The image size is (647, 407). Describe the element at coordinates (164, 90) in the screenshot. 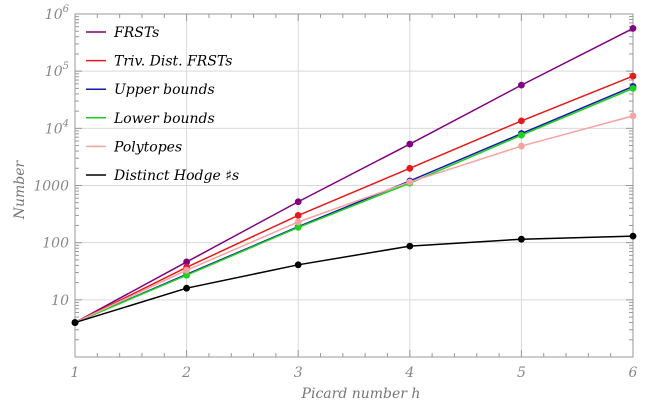

I see `legend-label: Upper bounds` at that location.